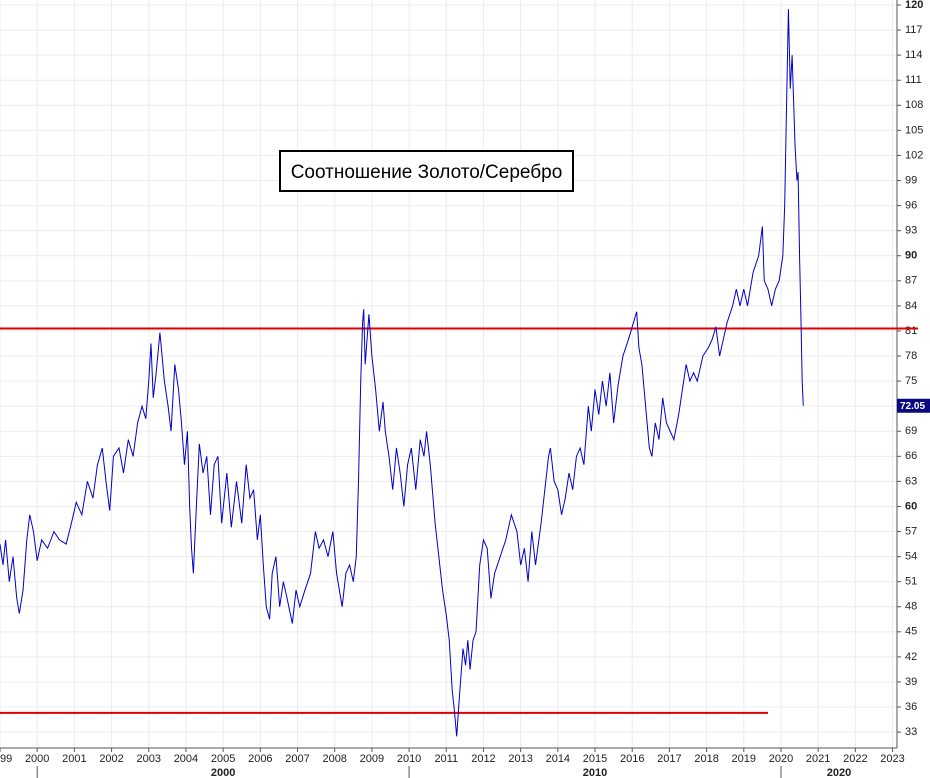 The width and height of the screenshot is (930, 778). I want to click on x-tick-label: 2022, so click(855, 759).